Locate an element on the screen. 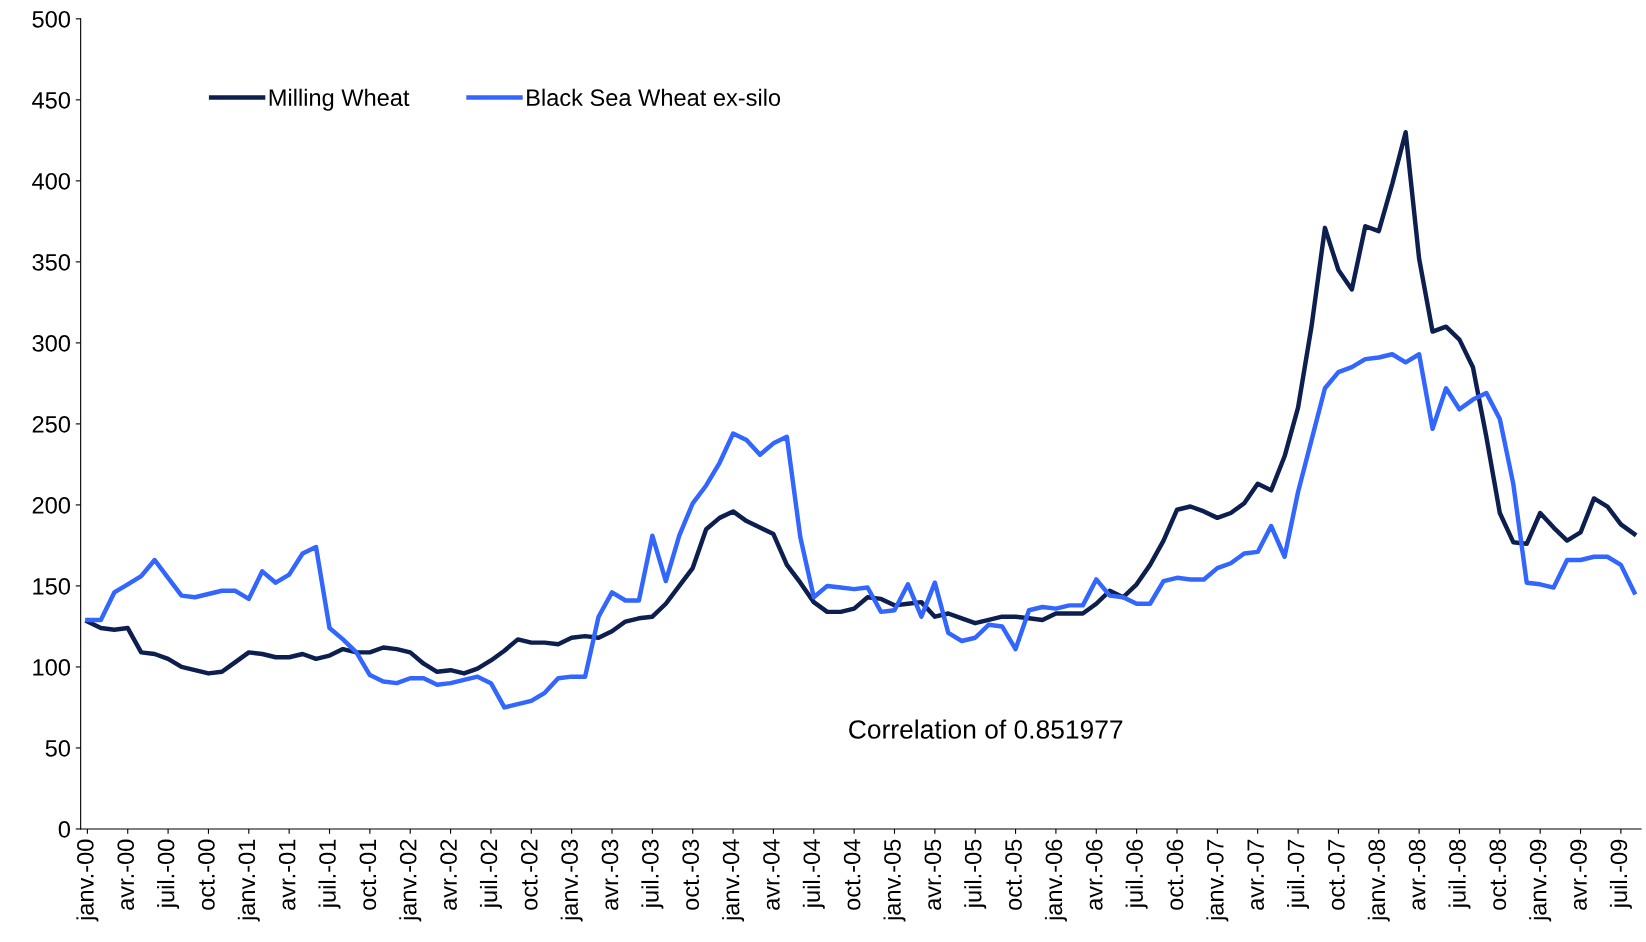 The width and height of the screenshot is (1646, 942). x-tick-label: janv.-06 is located at coordinates (1055, 880).